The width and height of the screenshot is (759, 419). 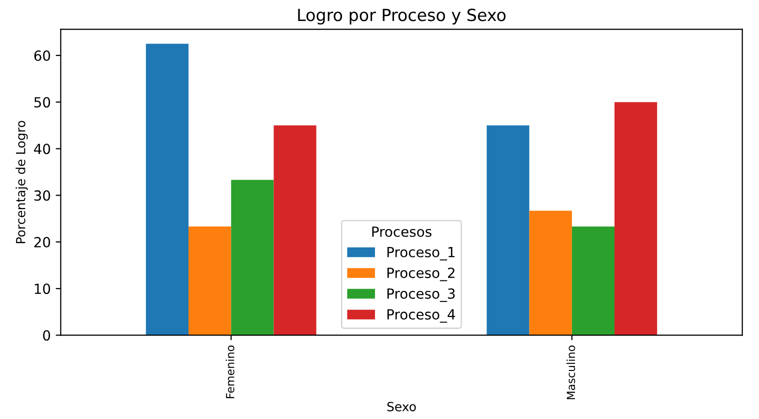 I want to click on y-tick-label: 40, so click(x=42, y=149).